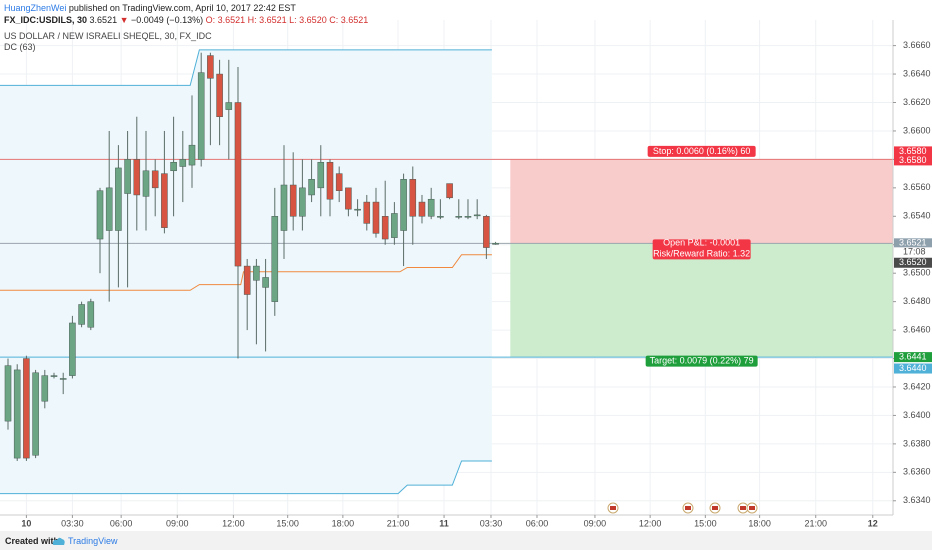  Describe the element at coordinates (759, 523) in the screenshot. I see `x-tick-label: 18:00` at that location.